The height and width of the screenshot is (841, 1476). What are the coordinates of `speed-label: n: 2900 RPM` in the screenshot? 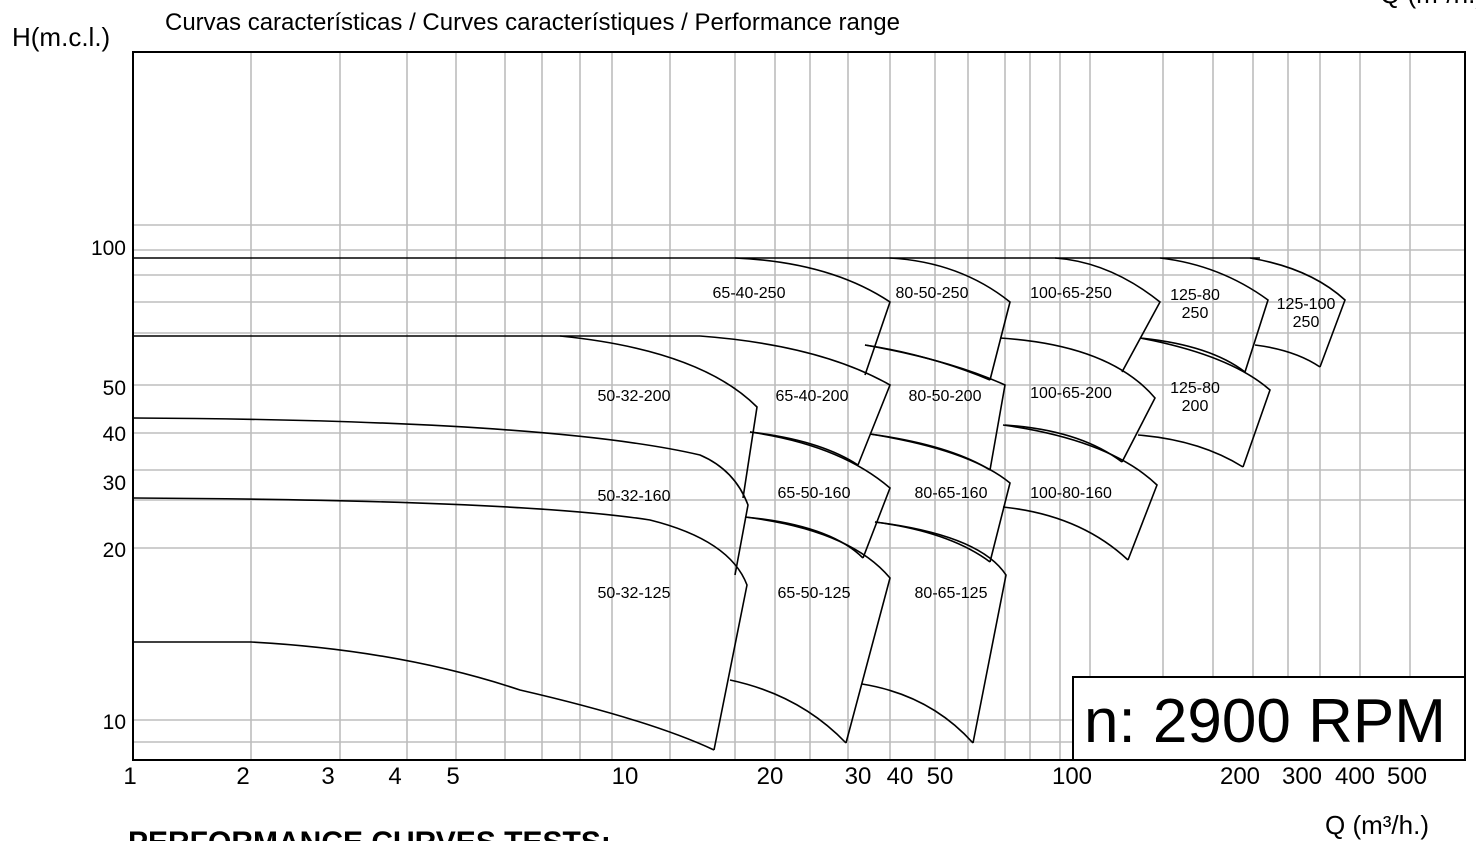 It's located at (1265, 721).